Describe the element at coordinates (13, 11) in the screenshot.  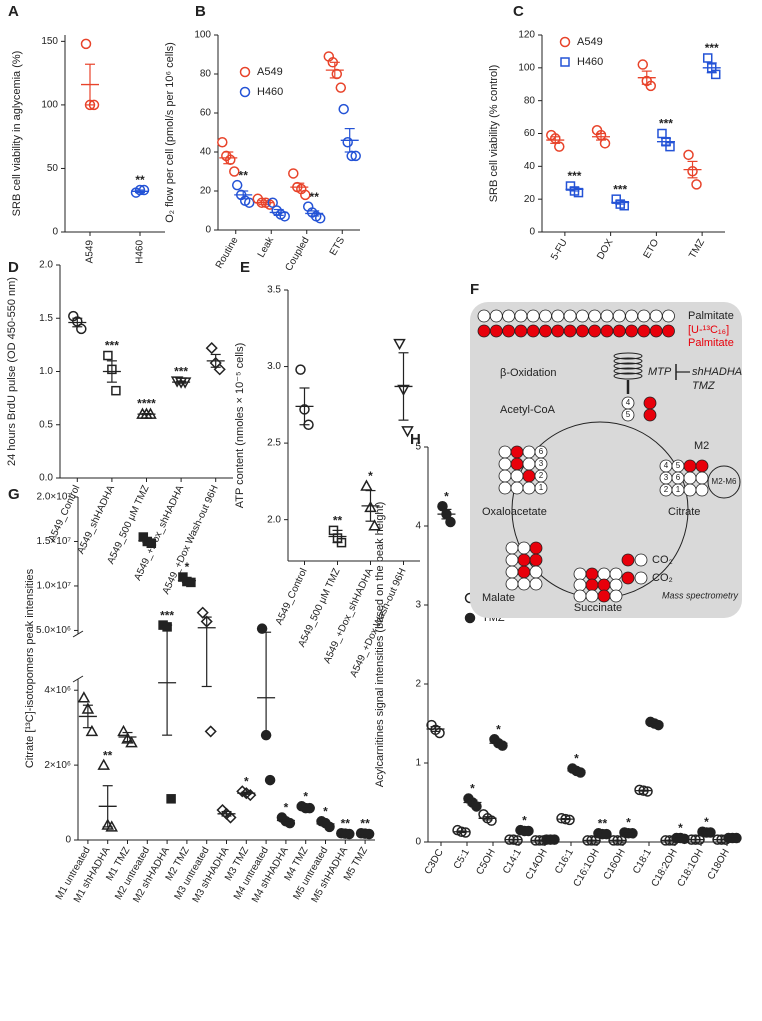
I see `panel-label: A` at that location.